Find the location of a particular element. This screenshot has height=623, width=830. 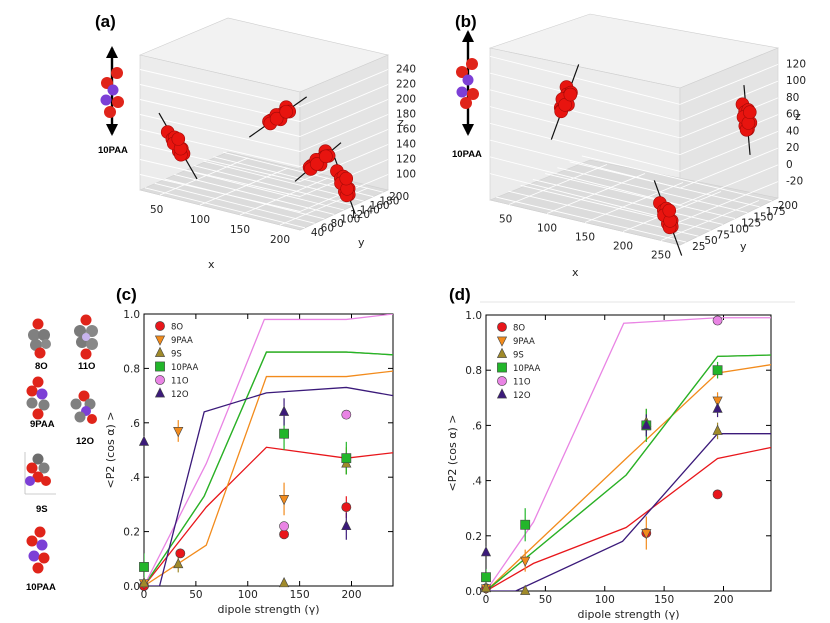

molecule-label-12O: 12O is located at coordinates (85, 441).